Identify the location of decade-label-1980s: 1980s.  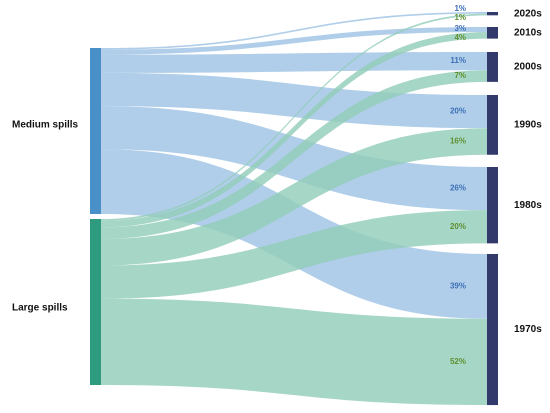
(528, 205).